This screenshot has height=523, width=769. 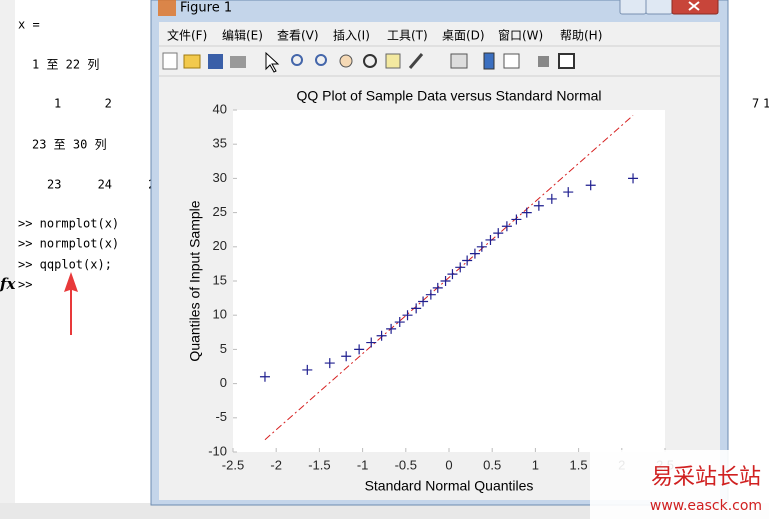 What do you see at coordinates (520, 36) in the screenshot?
I see `menu-item: 窗口(W)` at bounding box center [520, 36].